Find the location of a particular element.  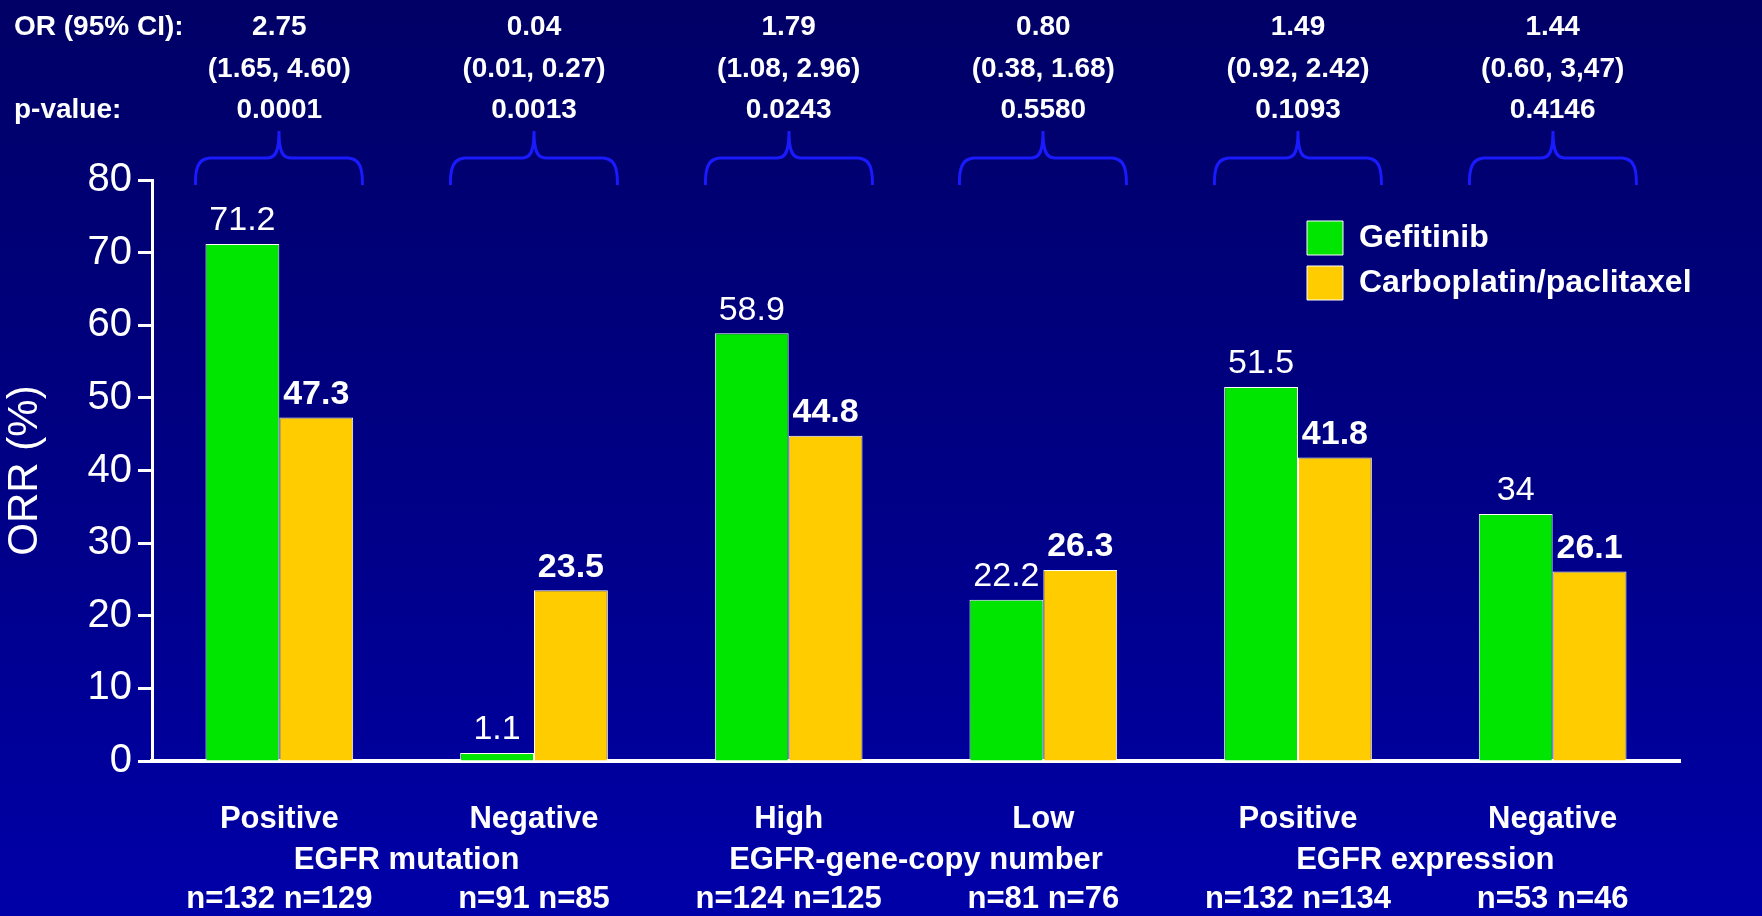

y-tick-label: 30 is located at coordinates (109, 540).